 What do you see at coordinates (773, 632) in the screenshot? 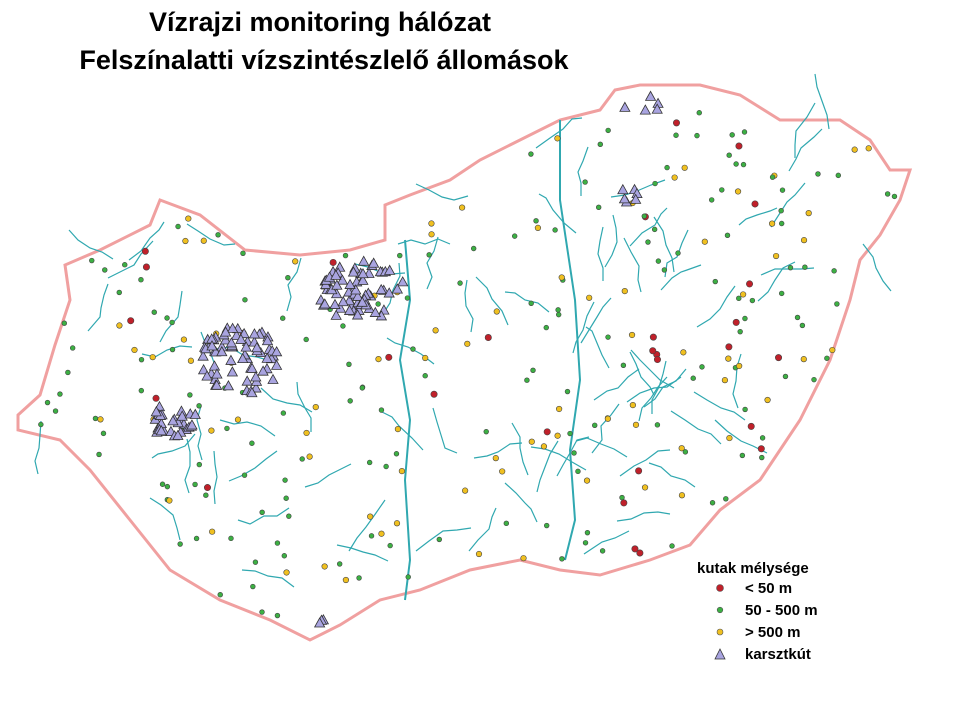
I see `legend-label: > 500 m` at bounding box center [773, 632].